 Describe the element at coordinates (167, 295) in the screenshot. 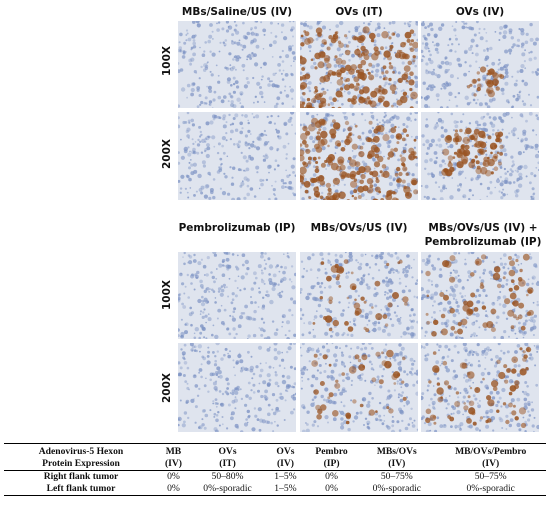

I see `row-label-100x-bottom: 100X` at that location.